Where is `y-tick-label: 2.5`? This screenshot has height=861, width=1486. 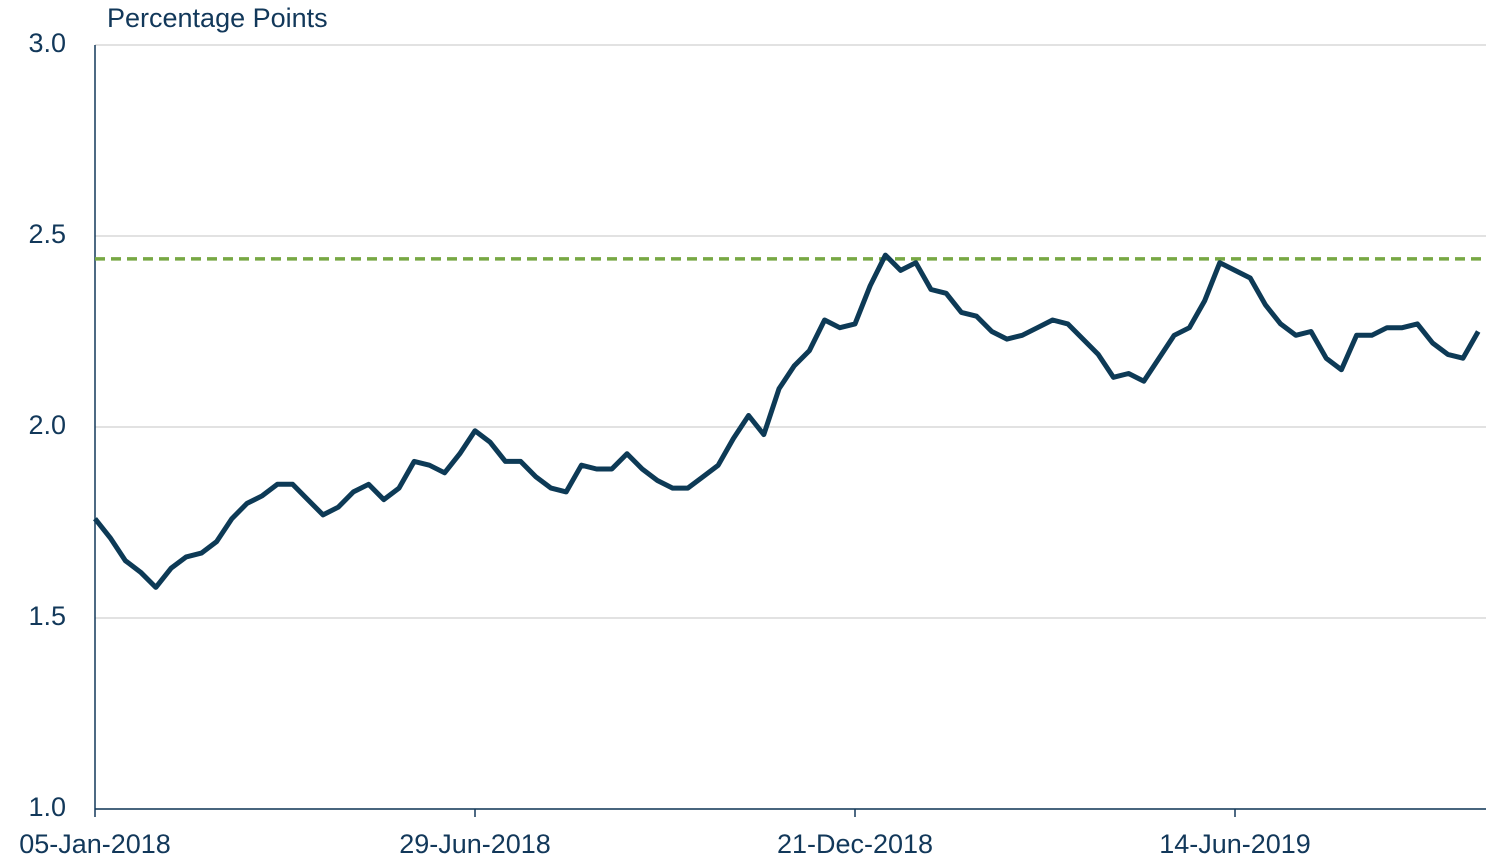 y-tick-label: 2.5 is located at coordinates (47, 234).